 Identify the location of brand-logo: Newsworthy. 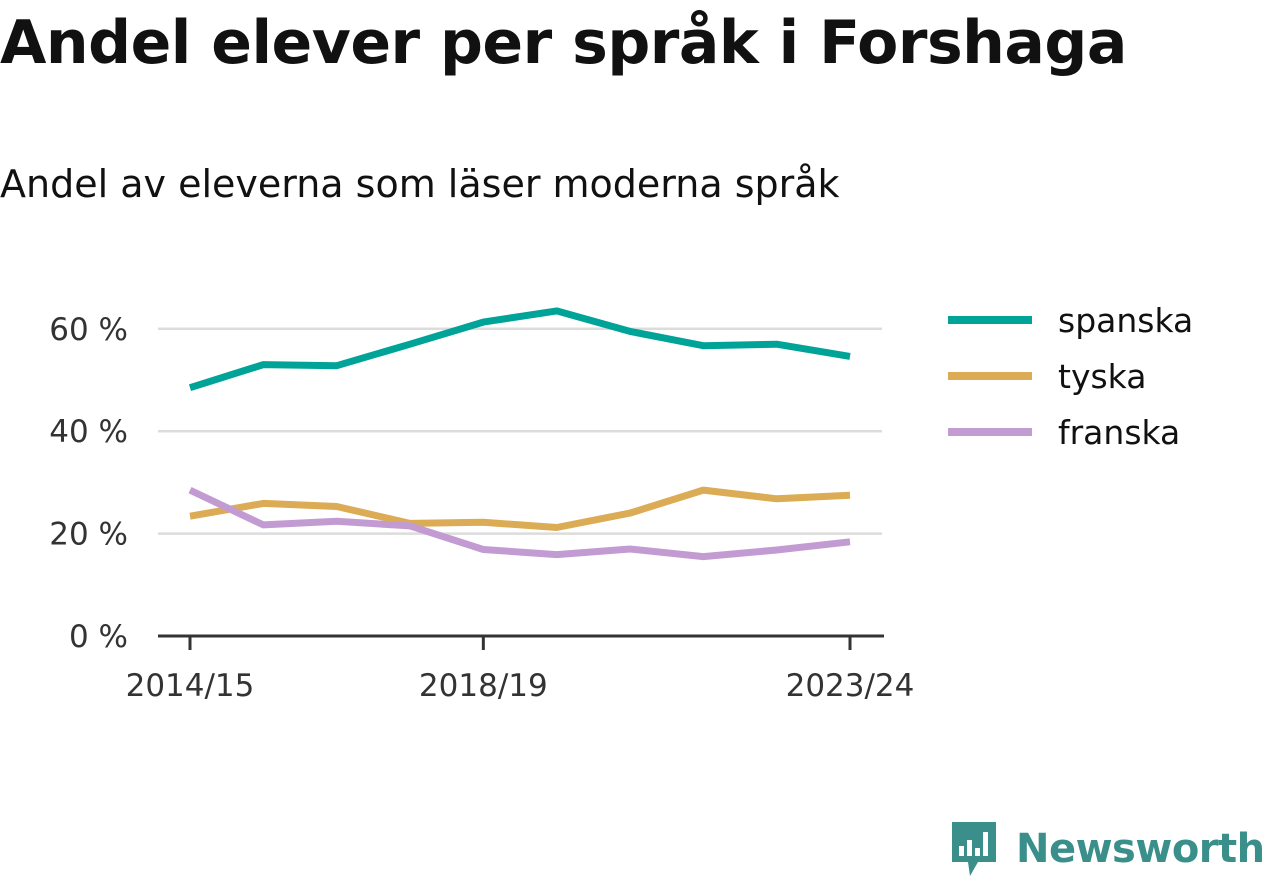
(1105, 849).